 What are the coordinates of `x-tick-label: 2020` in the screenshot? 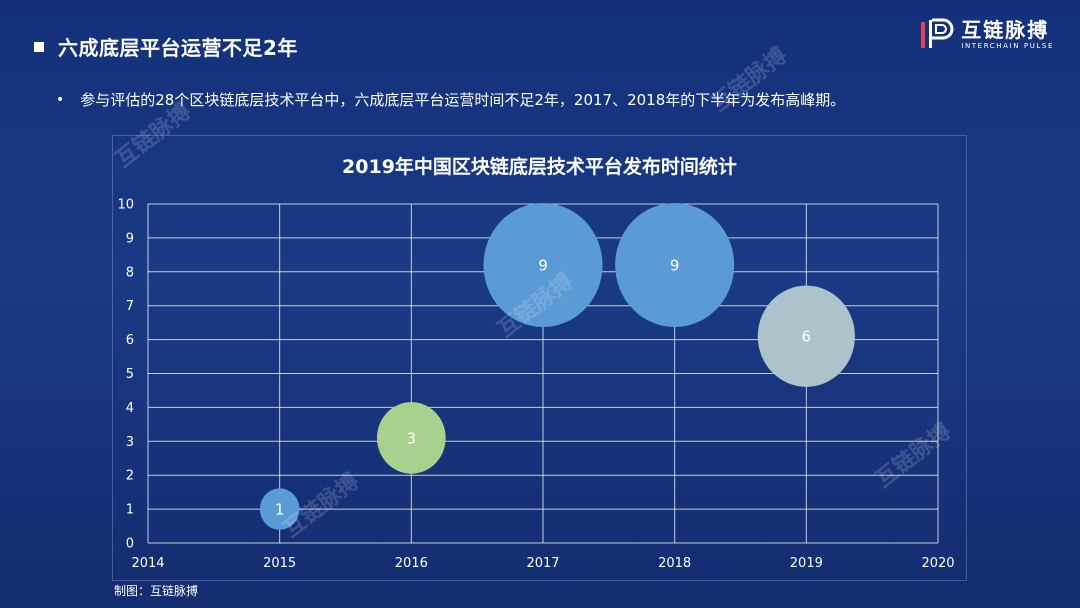 It's located at (937, 563).